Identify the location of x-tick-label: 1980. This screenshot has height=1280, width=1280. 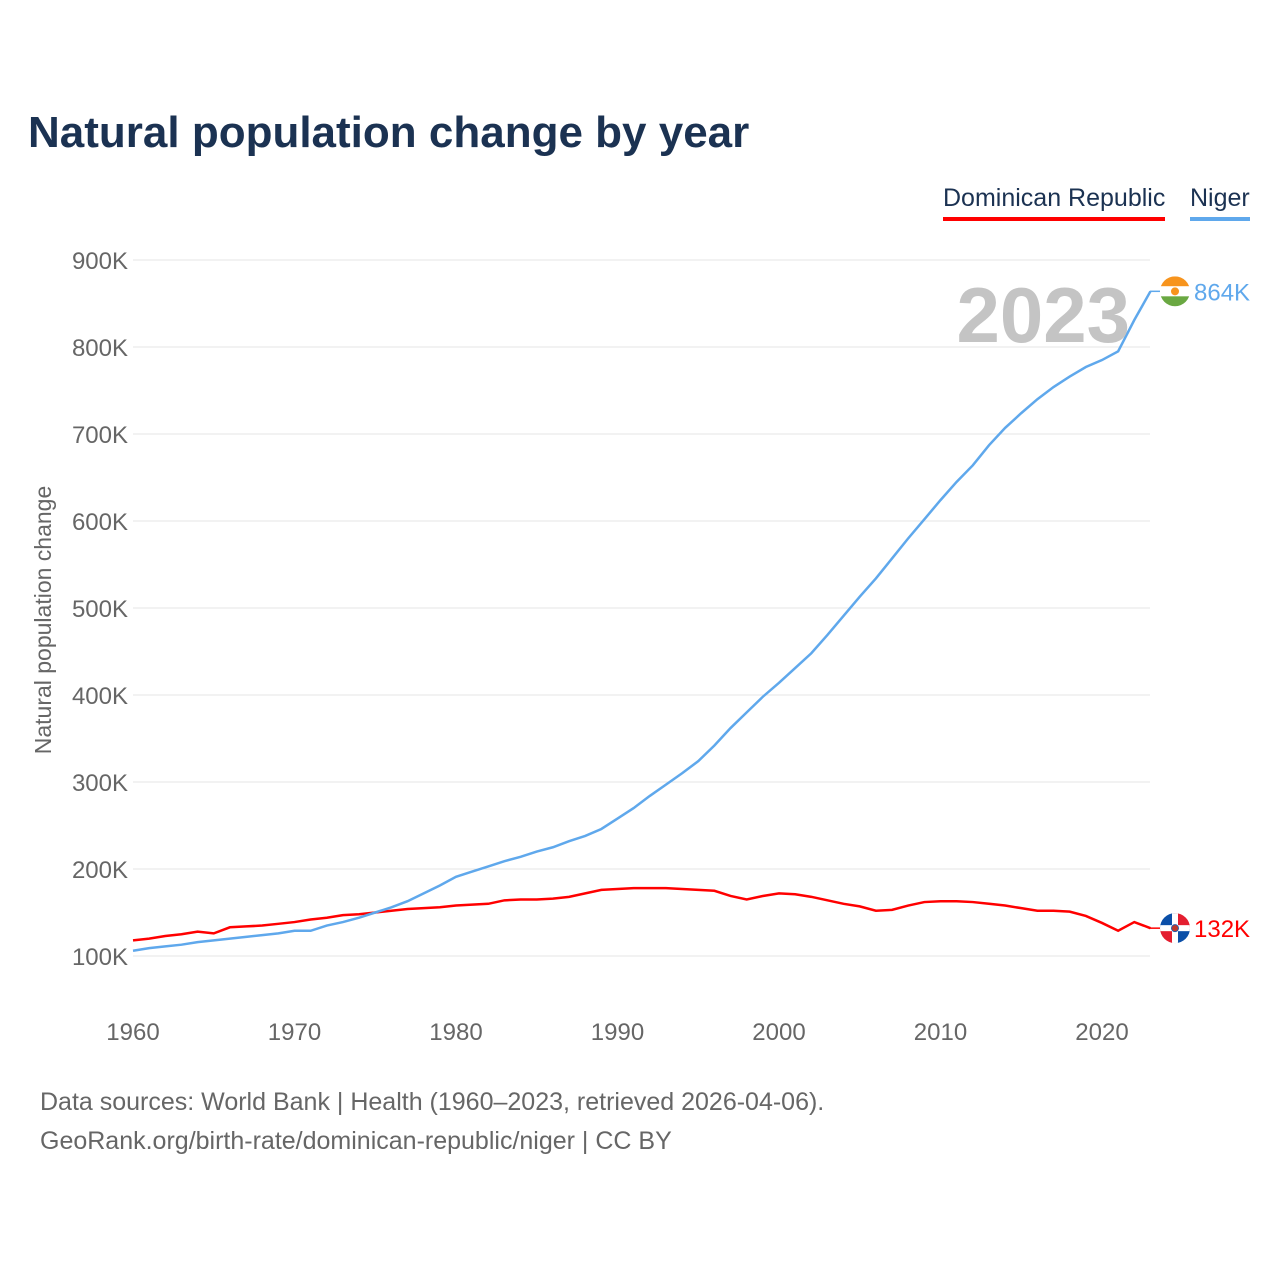
(455, 1032).